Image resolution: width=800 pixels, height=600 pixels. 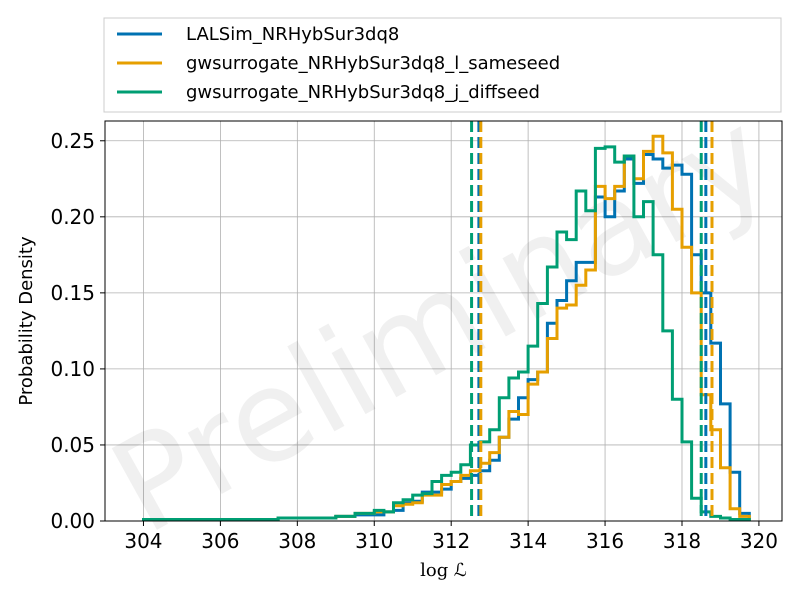 I want to click on legend-label: gwsurrogate_NRHybSur3dq8_j_diffseed, so click(x=363, y=92).